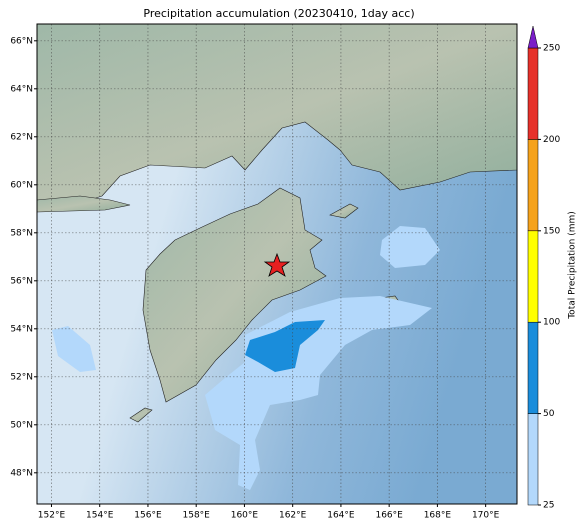  Describe the element at coordinates (21, 473) in the screenshot. I see `y-tick-label: 48°N` at that location.